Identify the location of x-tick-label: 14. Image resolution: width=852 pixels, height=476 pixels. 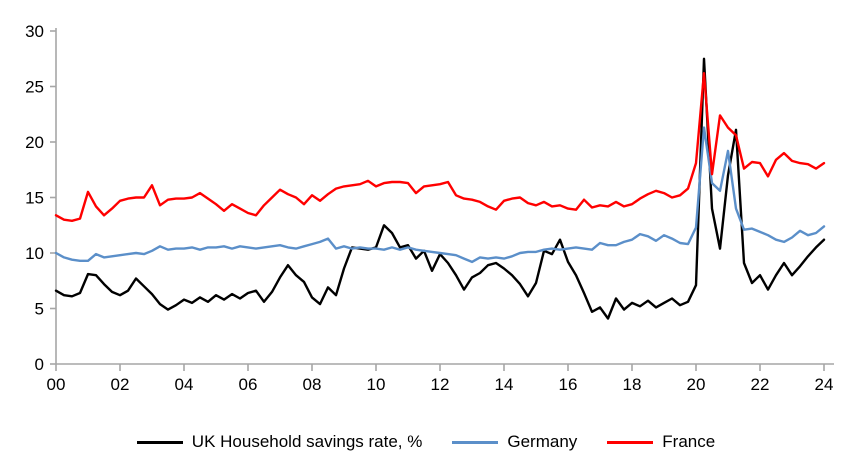
(504, 384).